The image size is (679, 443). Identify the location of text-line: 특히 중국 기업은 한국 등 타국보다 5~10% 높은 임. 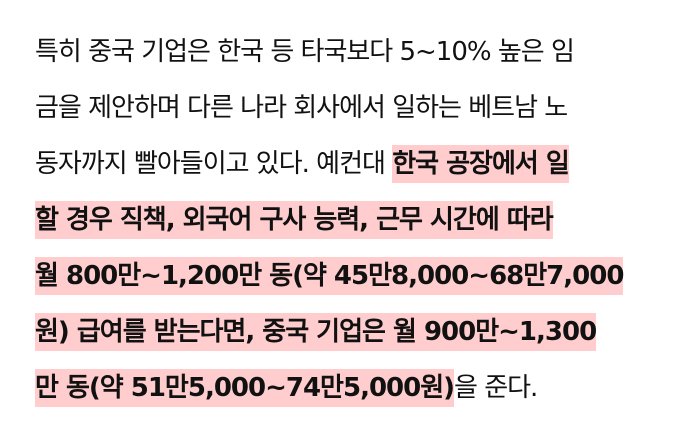
(350, 52).